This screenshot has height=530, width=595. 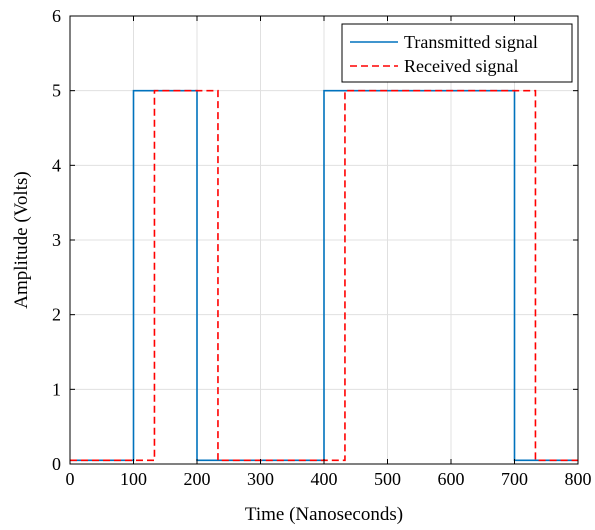 What do you see at coordinates (324, 479) in the screenshot?
I see `x-tick-label: 400` at bounding box center [324, 479].